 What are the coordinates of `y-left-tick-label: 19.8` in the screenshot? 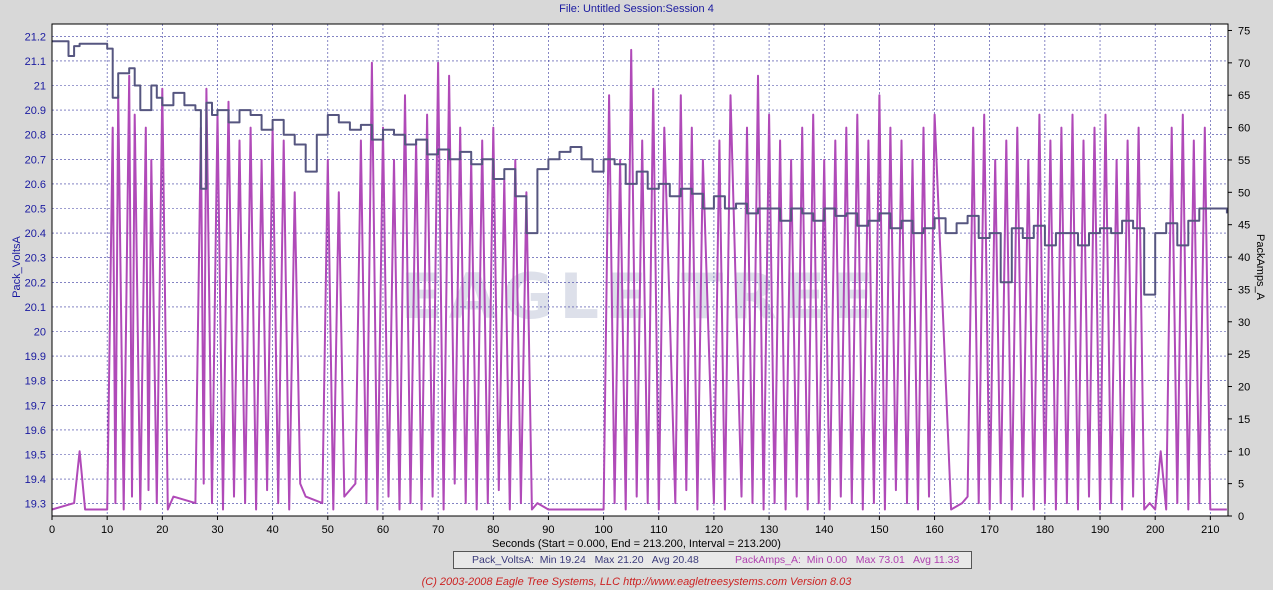 It's located at (35, 382).